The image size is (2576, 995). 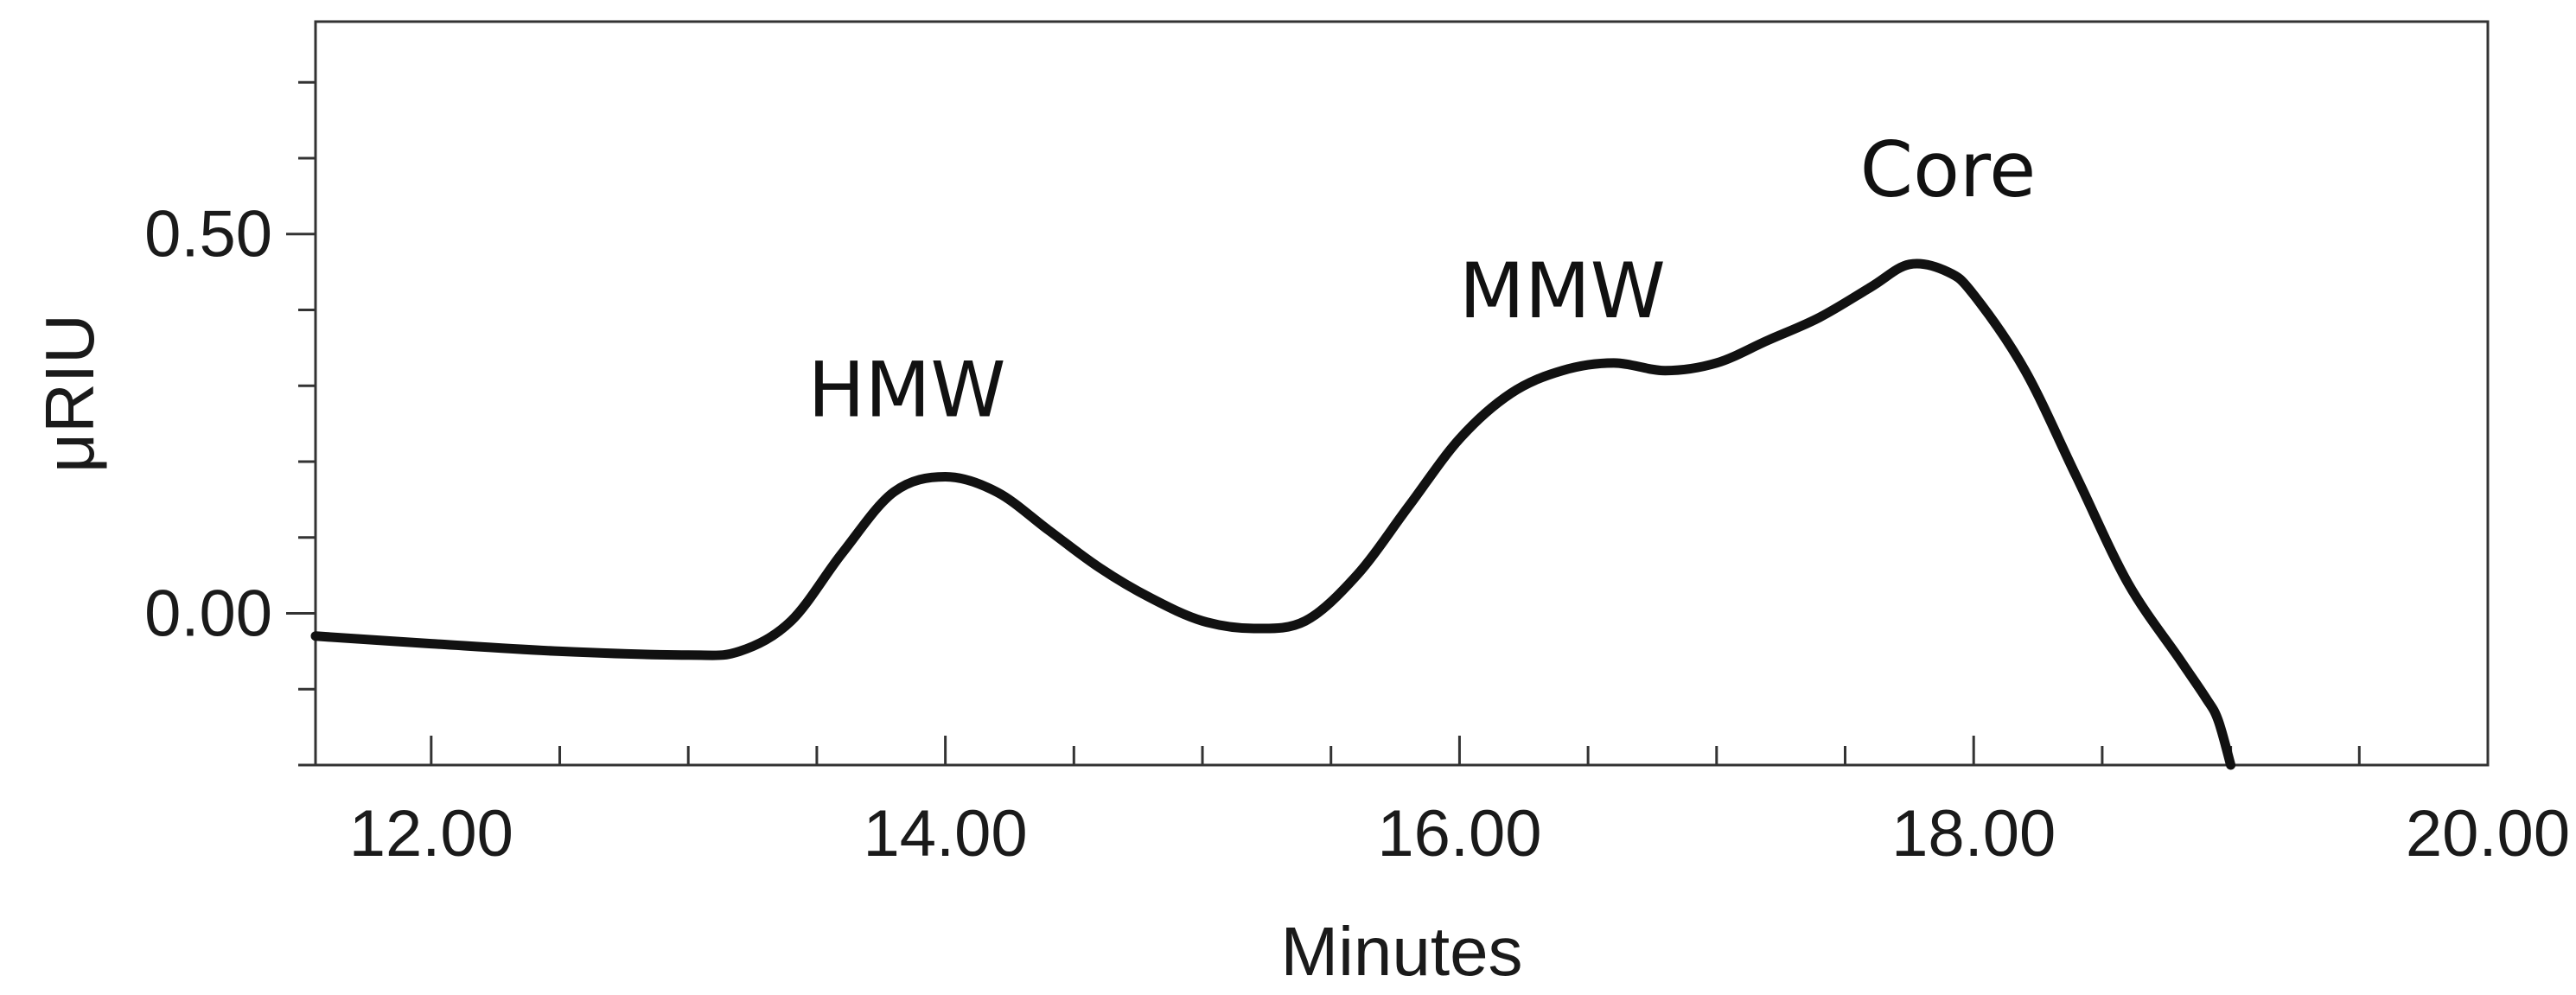 What do you see at coordinates (208, 613) in the screenshot?
I see `y-tick-label: 0.00` at bounding box center [208, 613].